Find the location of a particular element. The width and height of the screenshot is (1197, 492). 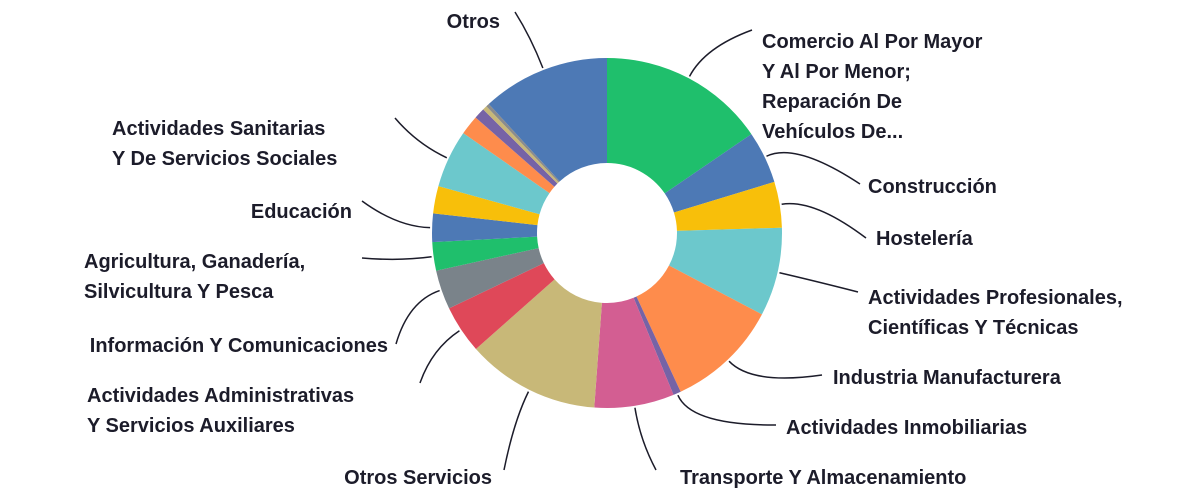

slice-label: Otros is located at coordinates (473, 22).